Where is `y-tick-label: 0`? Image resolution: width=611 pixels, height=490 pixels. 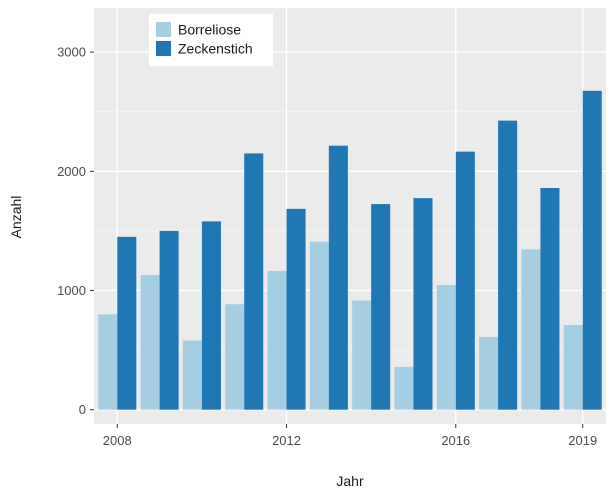 y-tick-label: 0 is located at coordinates (82, 409).